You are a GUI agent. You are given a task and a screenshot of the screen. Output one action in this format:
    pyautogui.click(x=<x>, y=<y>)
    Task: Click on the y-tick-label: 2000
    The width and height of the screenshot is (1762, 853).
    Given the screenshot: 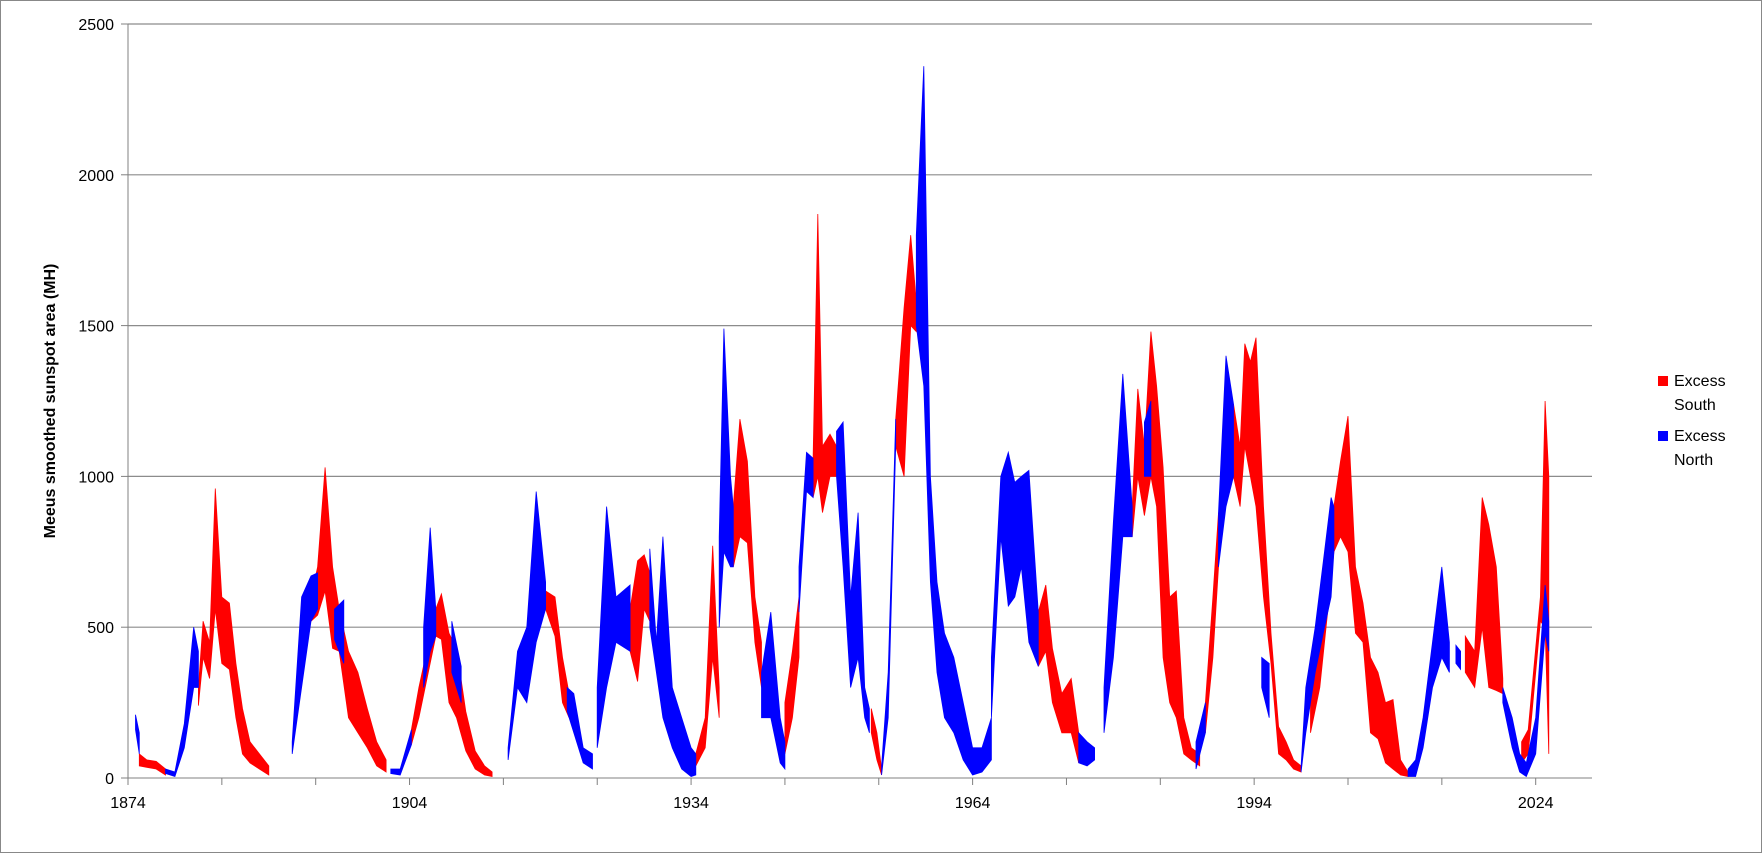 What is the action you would take?
    pyautogui.click(x=96, y=176)
    